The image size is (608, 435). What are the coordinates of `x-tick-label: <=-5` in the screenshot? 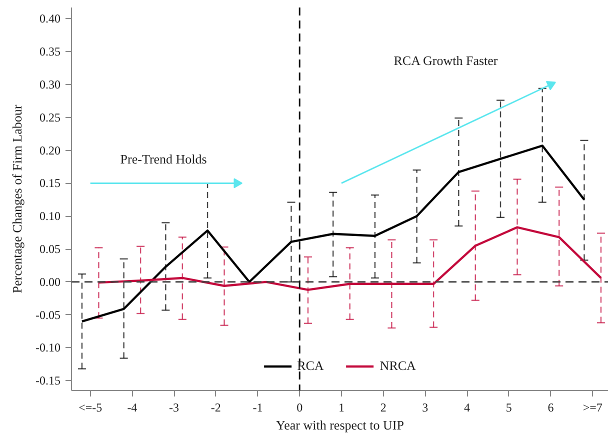 It's located at (90, 407).